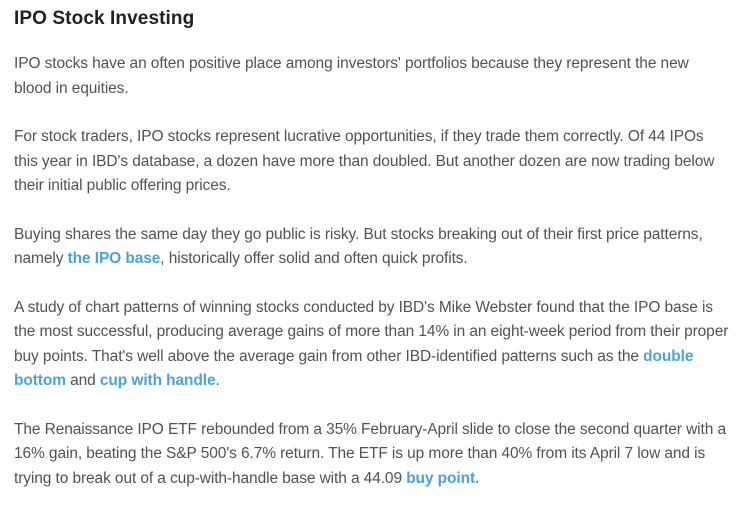  I want to click on text-run: and, so click(82, 380).